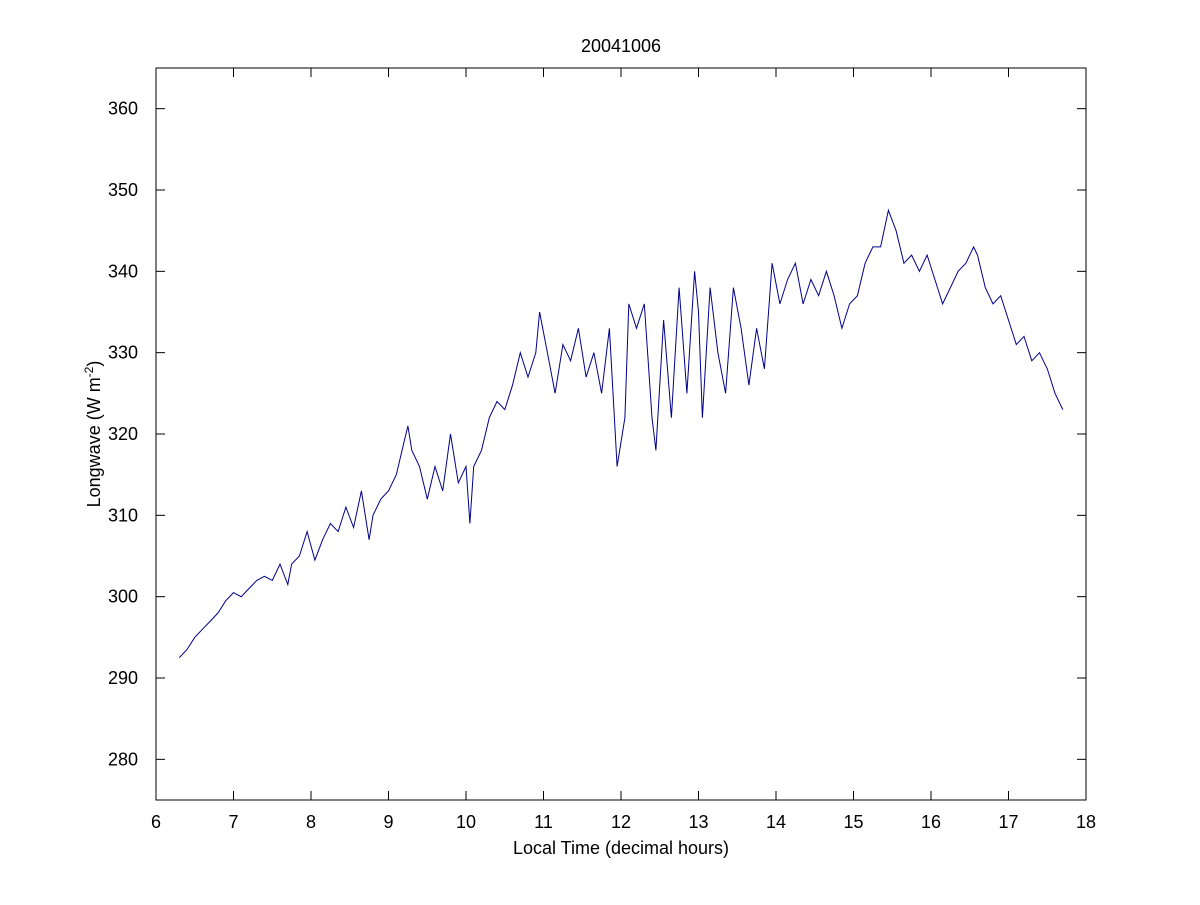  I want to click on y-tick-label: 300, so click(123, 597).